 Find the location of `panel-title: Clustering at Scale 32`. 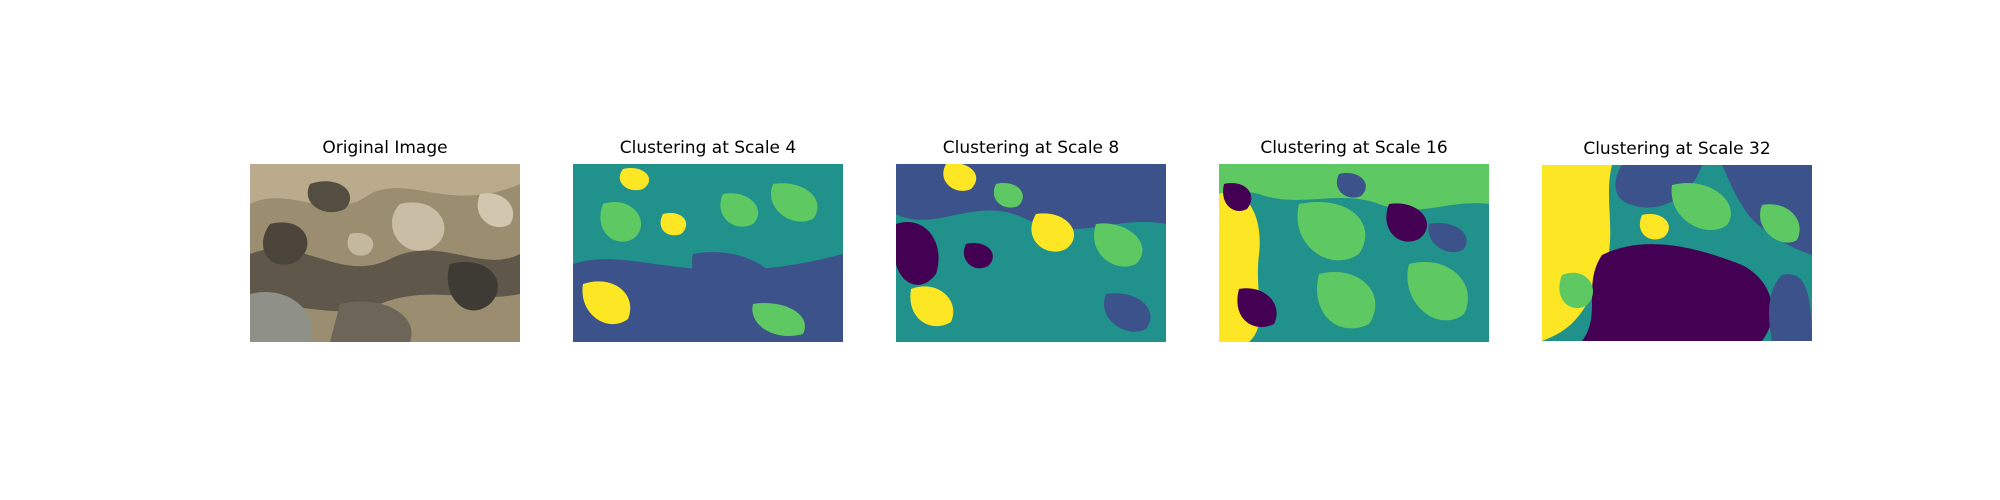

panel-title: Clustering at Scale 32 is located at coordinates (1677, 149).